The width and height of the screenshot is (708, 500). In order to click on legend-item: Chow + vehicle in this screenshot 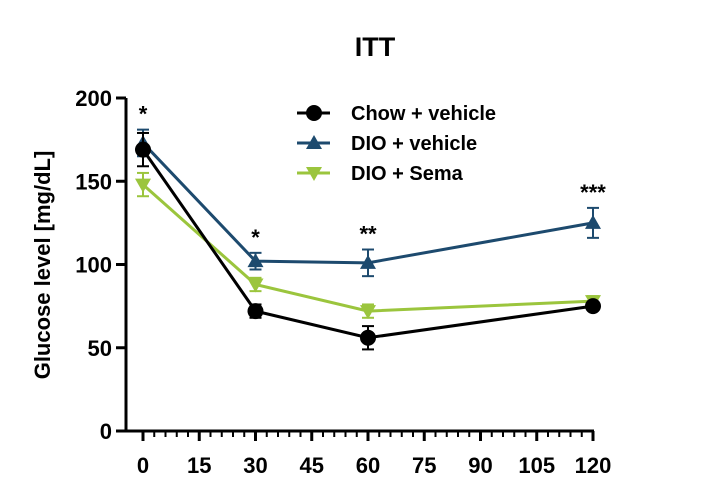, I will do `click(396, 114)`.